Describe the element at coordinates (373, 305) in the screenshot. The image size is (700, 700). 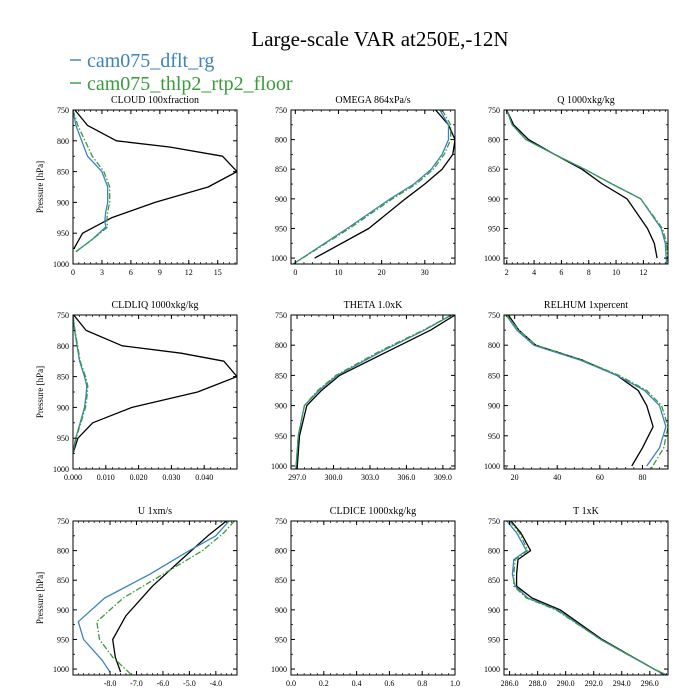
I see `panel-title: THETA 1.0xK` at that location.